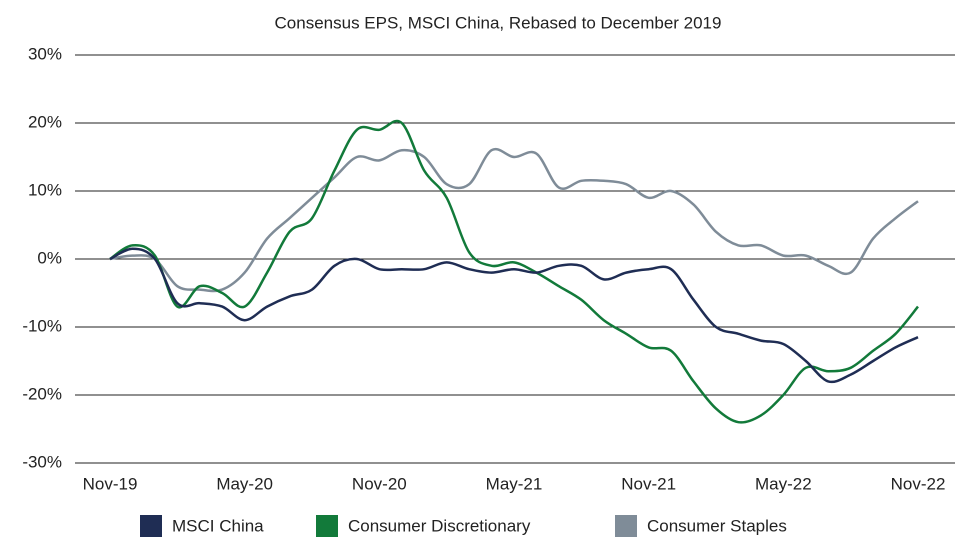 The height and width of the screenshot is (537, 957). I want to click on legend-label: Consumer Staples, so click(717, 525).